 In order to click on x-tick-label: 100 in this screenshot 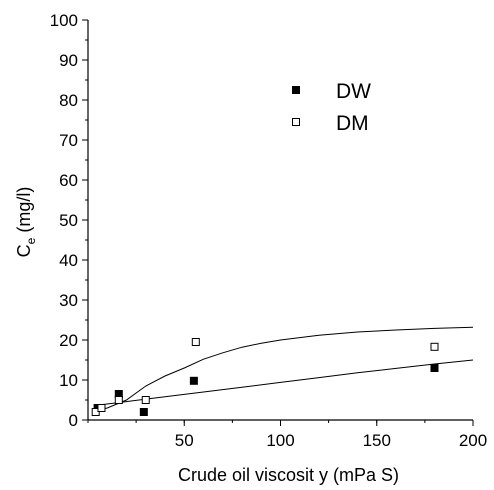, I will do `click(280, 440)`.